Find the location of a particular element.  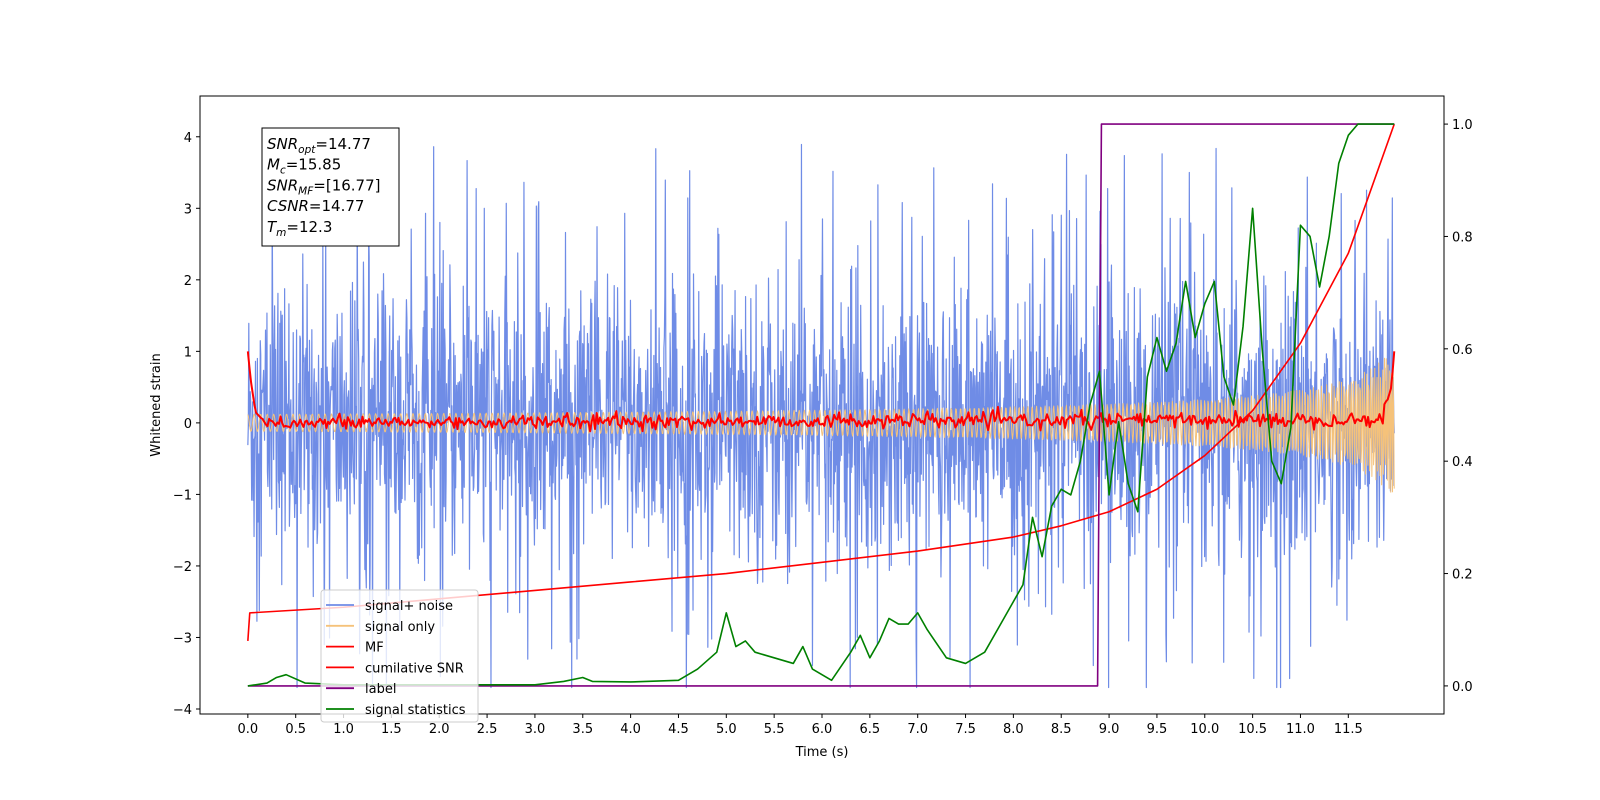

x-tick-label: 7.0 is located at coordinates (917, 729).